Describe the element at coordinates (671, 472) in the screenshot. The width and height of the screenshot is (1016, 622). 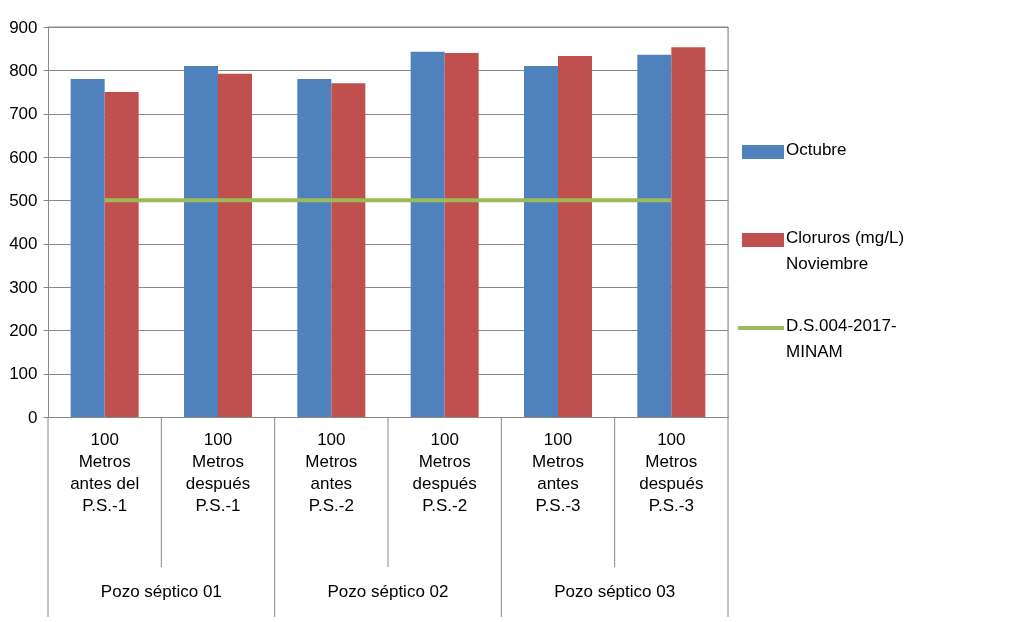
I see `x-tick-label: 100 Metros después P.S.-3` at that location.